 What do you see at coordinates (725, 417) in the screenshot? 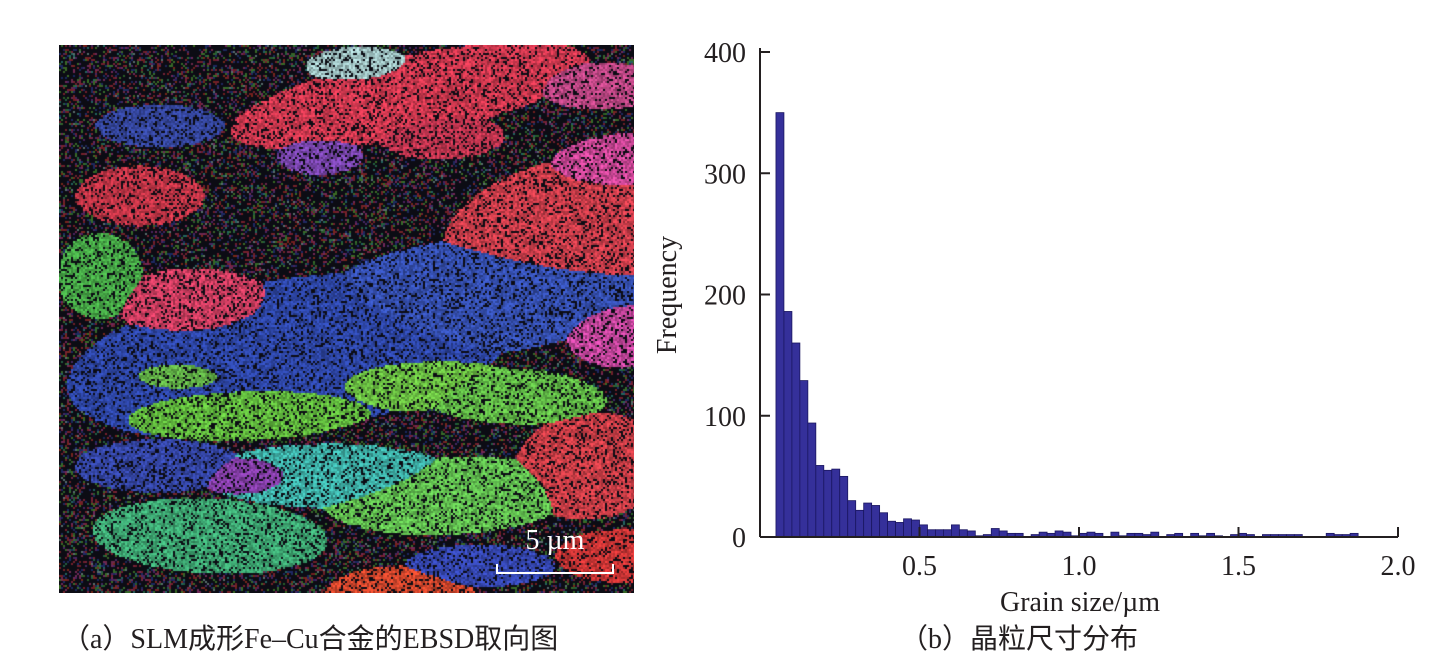
I see `y-tick-label: 100` at bounding box center [725, 417].